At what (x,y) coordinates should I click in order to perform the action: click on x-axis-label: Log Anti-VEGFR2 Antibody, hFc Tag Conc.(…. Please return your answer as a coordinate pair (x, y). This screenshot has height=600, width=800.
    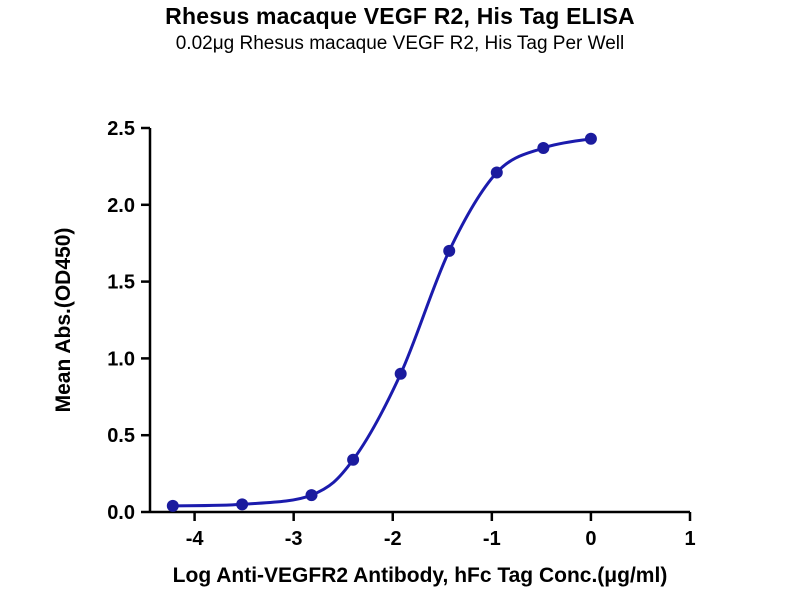
    Looking at the image, I should click on (420, 575).